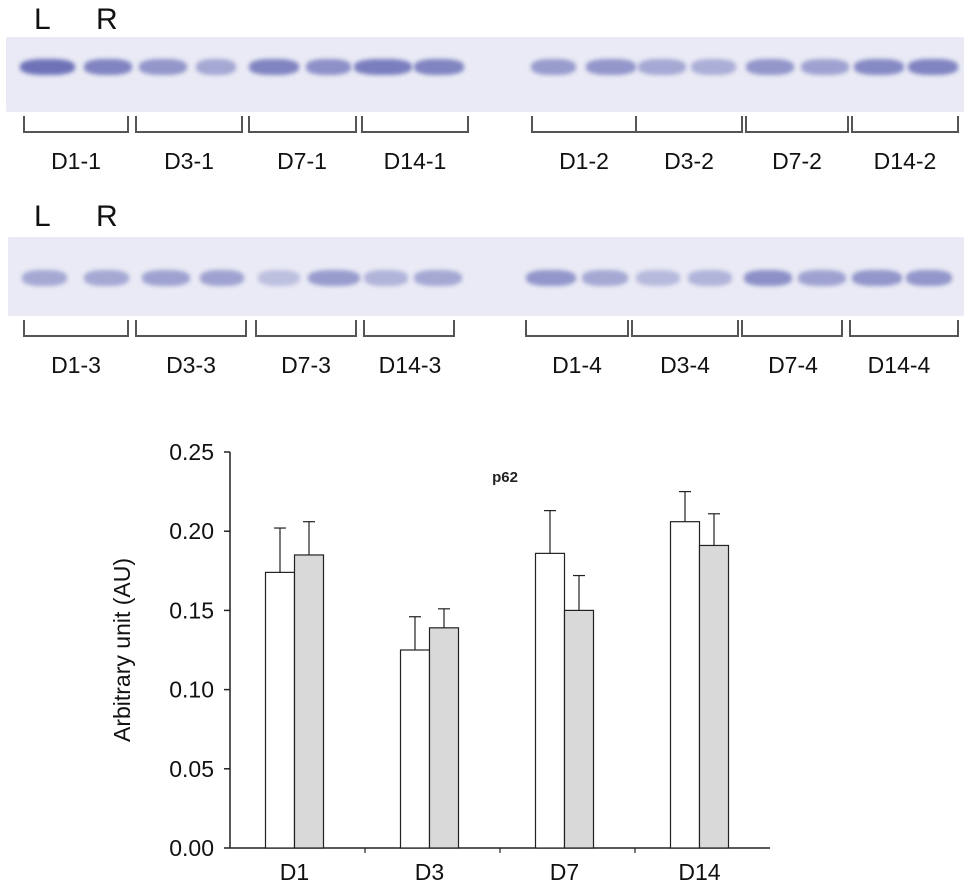 This screenshot has width=970, height=888. What do you see at coordinates (191, 610) in the screenshot?
I see `y-tick-label: 0.15` at bounding box center [191, 610].